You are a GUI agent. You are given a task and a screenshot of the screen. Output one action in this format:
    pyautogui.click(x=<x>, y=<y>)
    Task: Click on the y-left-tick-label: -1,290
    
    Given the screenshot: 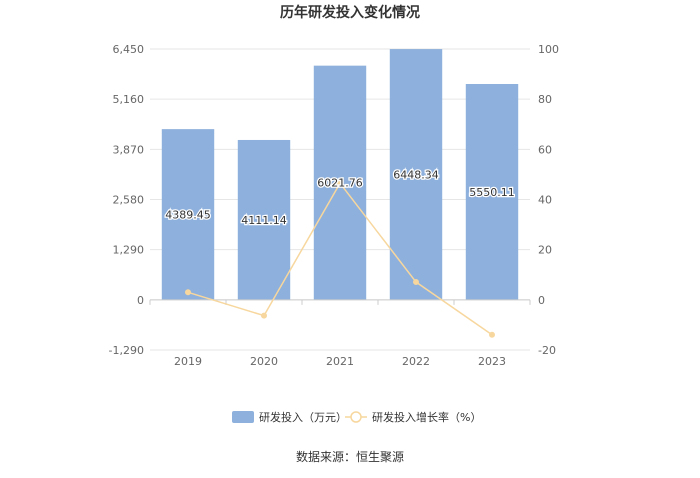 What is the action you would take?
    pyautogui.click(x=126, y=350)
    